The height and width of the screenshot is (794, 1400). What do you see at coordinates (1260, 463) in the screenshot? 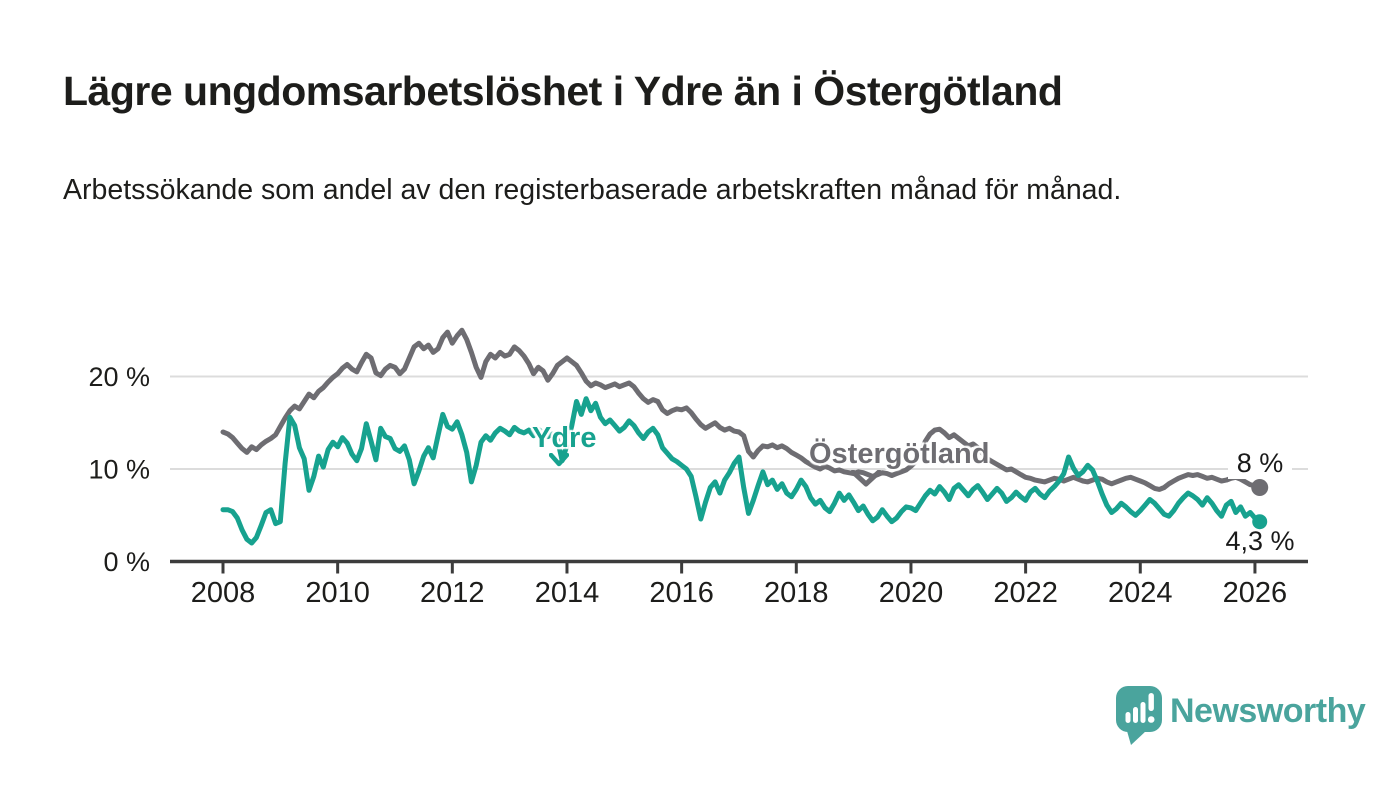
I see `end-value-ostergotland: 8 %` at bounding box center [1260, 463].